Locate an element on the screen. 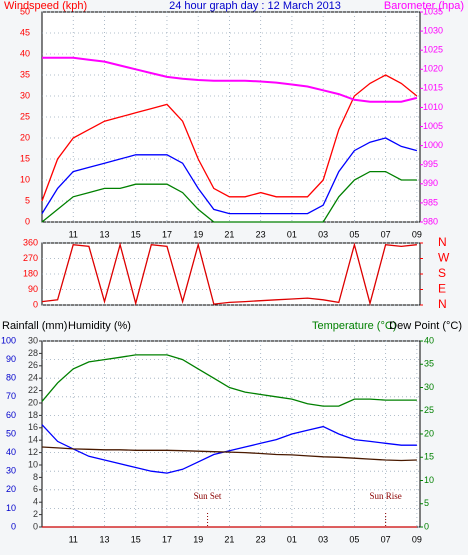 This screenshot has height=555, width=468. y2-tick-label: 0 is located at coordinates (426, 526).